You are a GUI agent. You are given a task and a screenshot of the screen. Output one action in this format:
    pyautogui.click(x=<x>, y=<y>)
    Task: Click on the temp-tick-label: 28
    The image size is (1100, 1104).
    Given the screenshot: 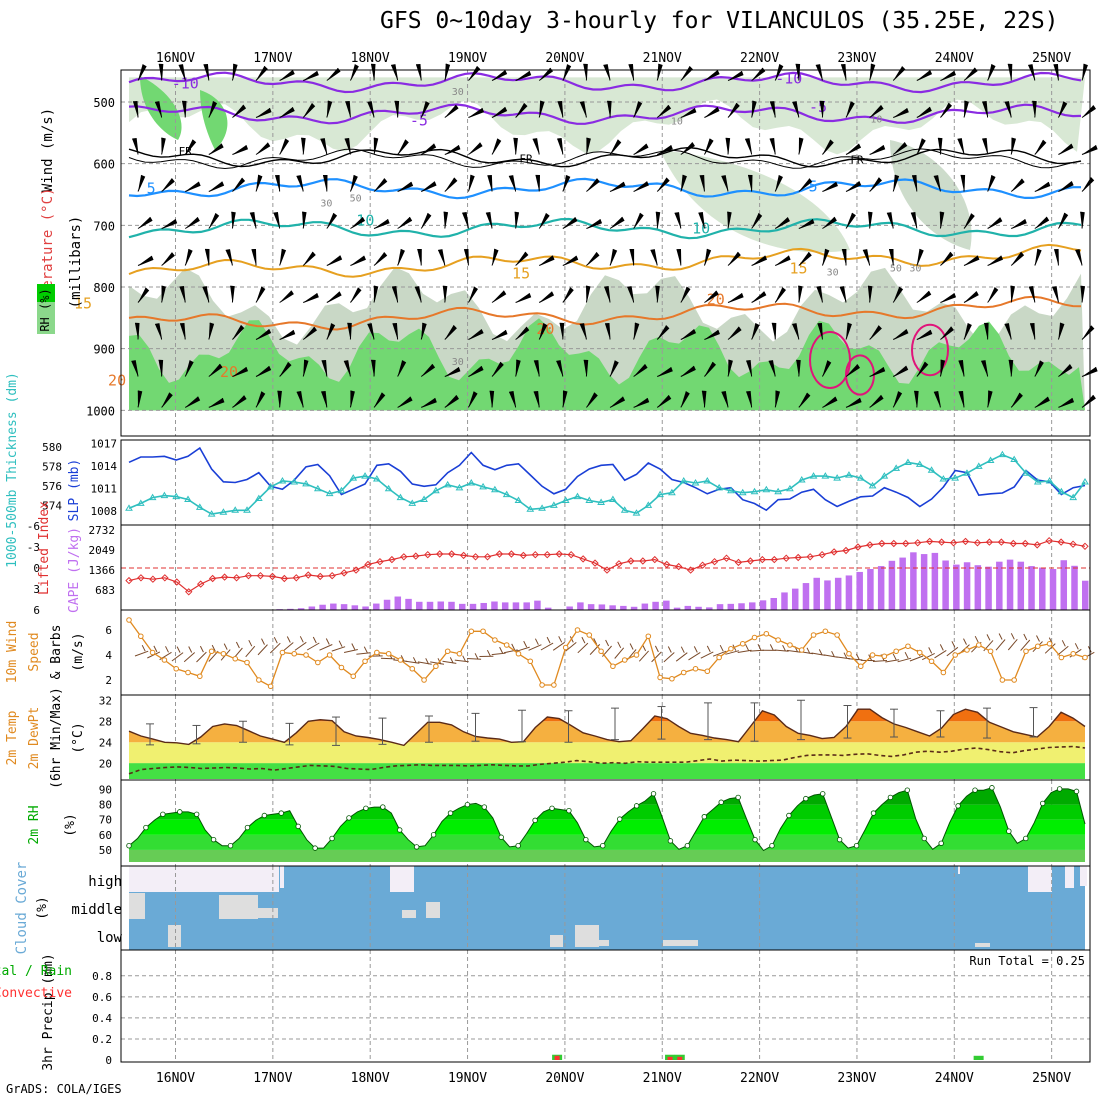 What is the action you would take?
    pyautogui.click(x=105, y=721)
    